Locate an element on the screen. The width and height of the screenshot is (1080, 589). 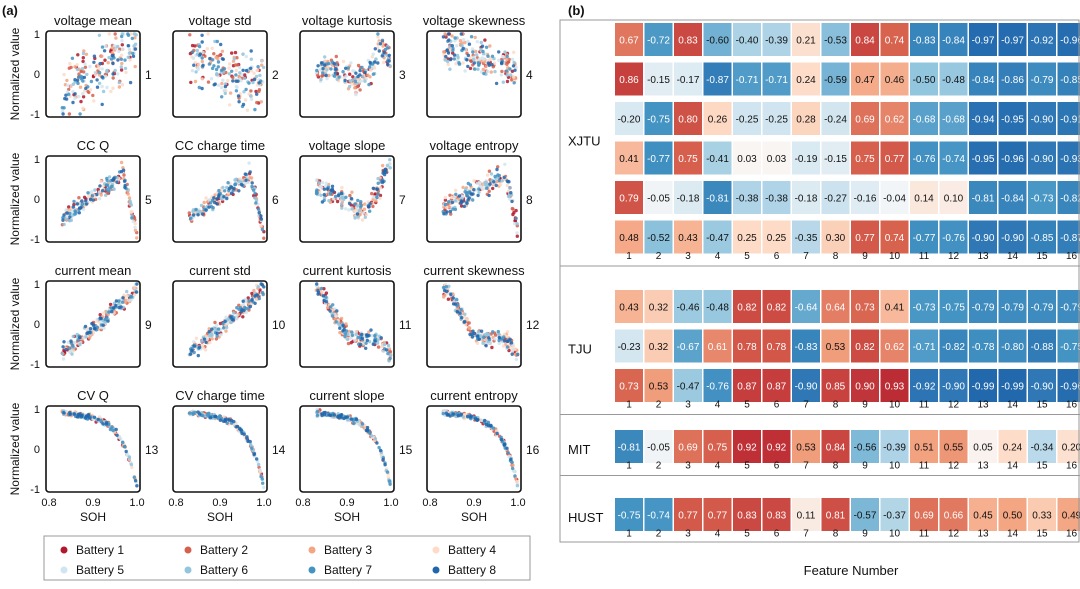
subplot-number: 3 is located at coordinates (402, 75).